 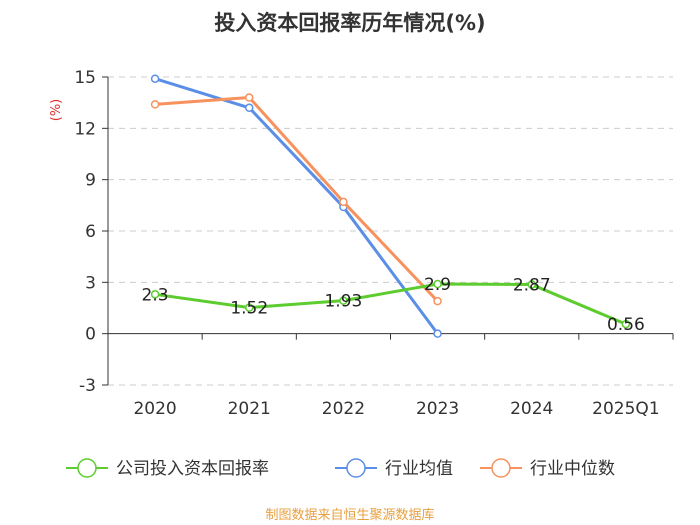 I want to click on data-label-2021: 1.52, so click(x=249, y=309).